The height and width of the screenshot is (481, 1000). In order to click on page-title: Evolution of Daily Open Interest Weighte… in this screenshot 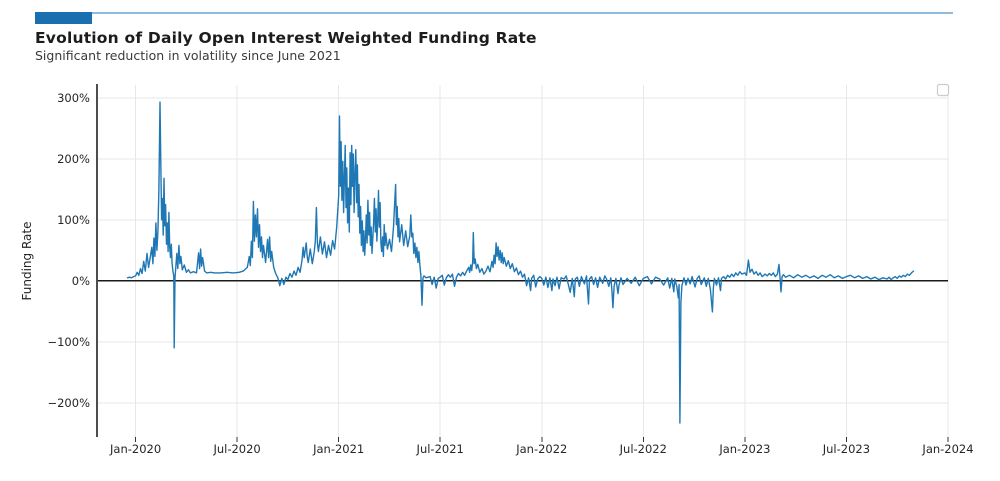, I will do `click(286, 38)`.